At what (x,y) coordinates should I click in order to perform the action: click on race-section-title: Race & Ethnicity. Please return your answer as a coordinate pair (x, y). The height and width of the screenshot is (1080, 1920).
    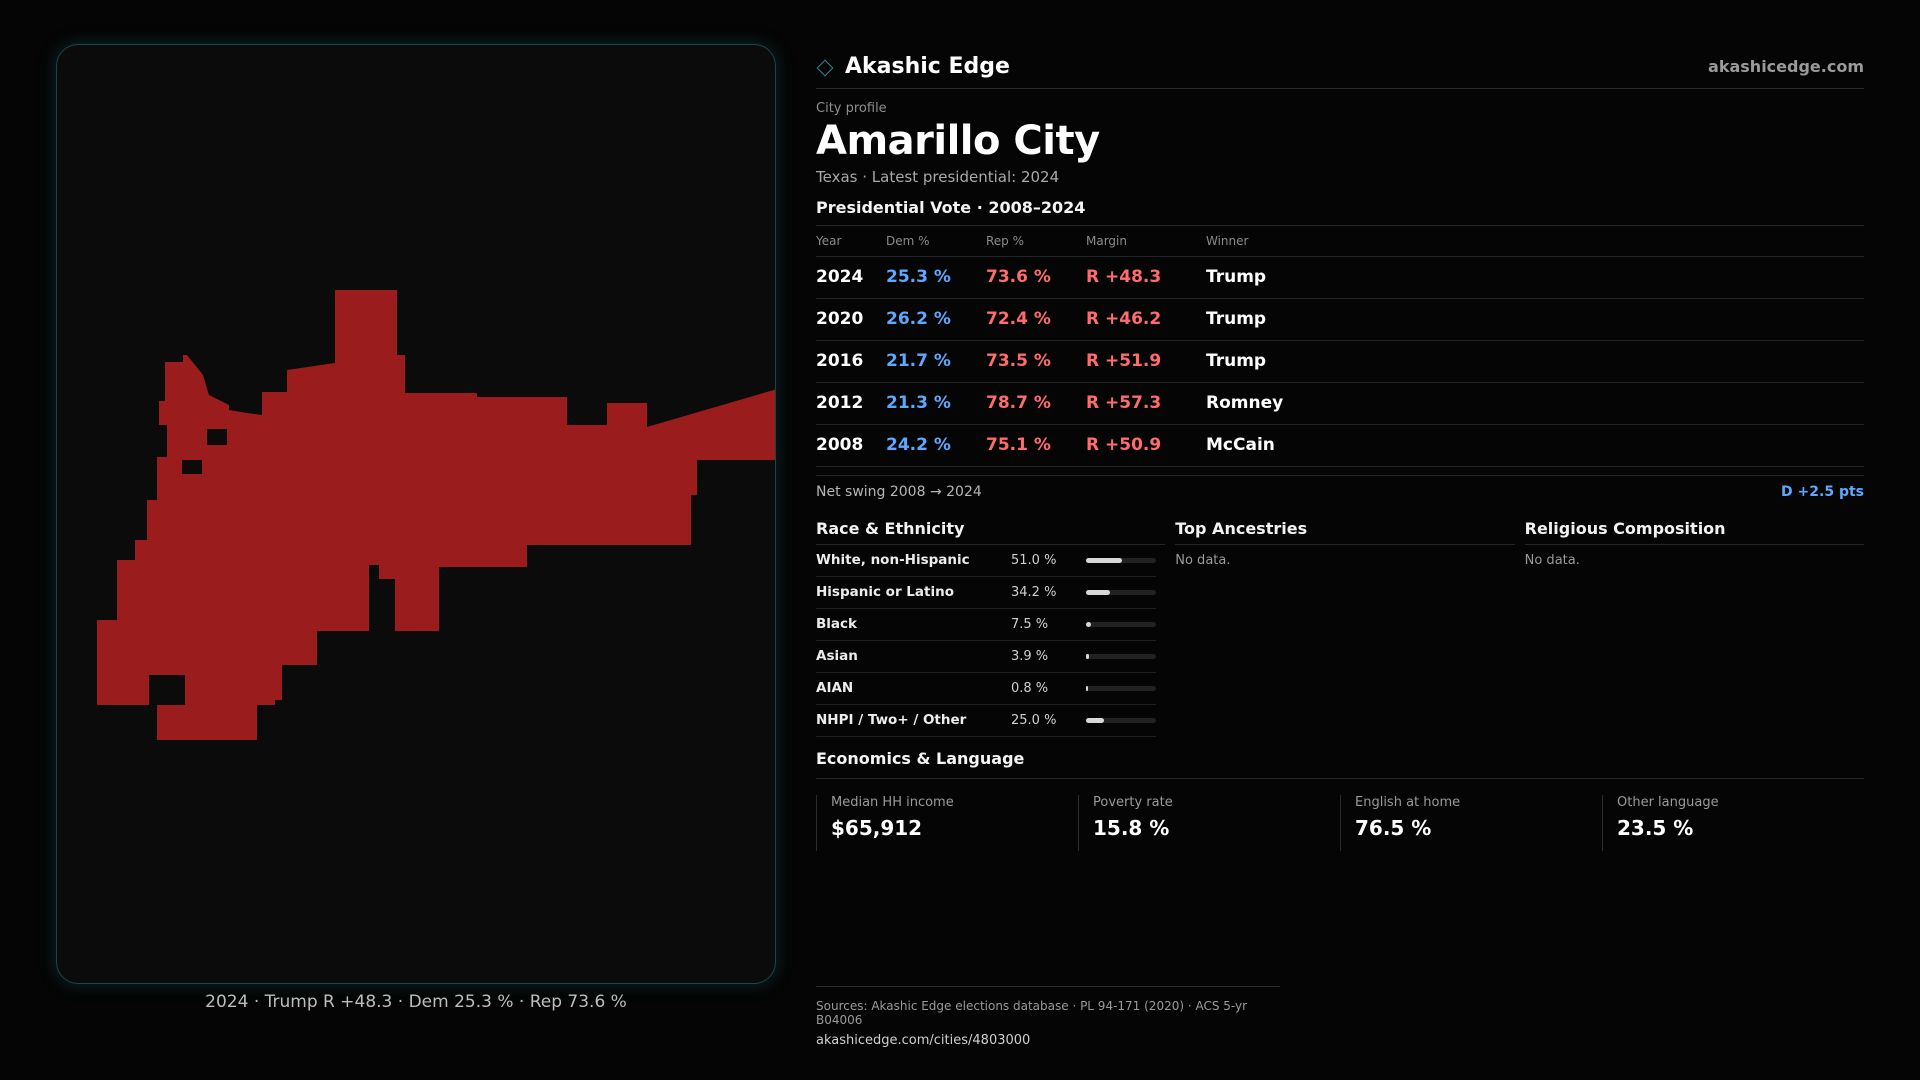
    Looking at the image, I should click on (991, 530).